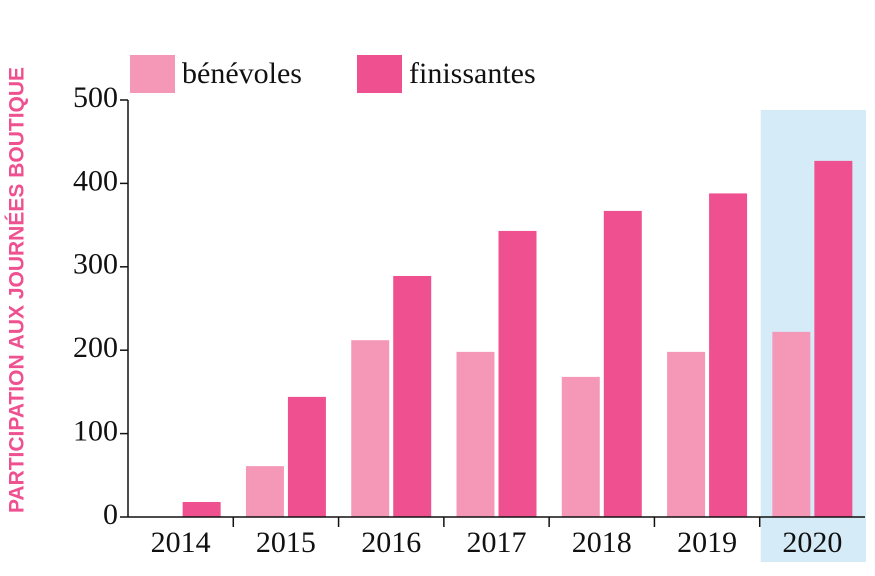 This screenshot has width=875, height=576. I want to click on y-tick-label: 200, so click(95, 347).